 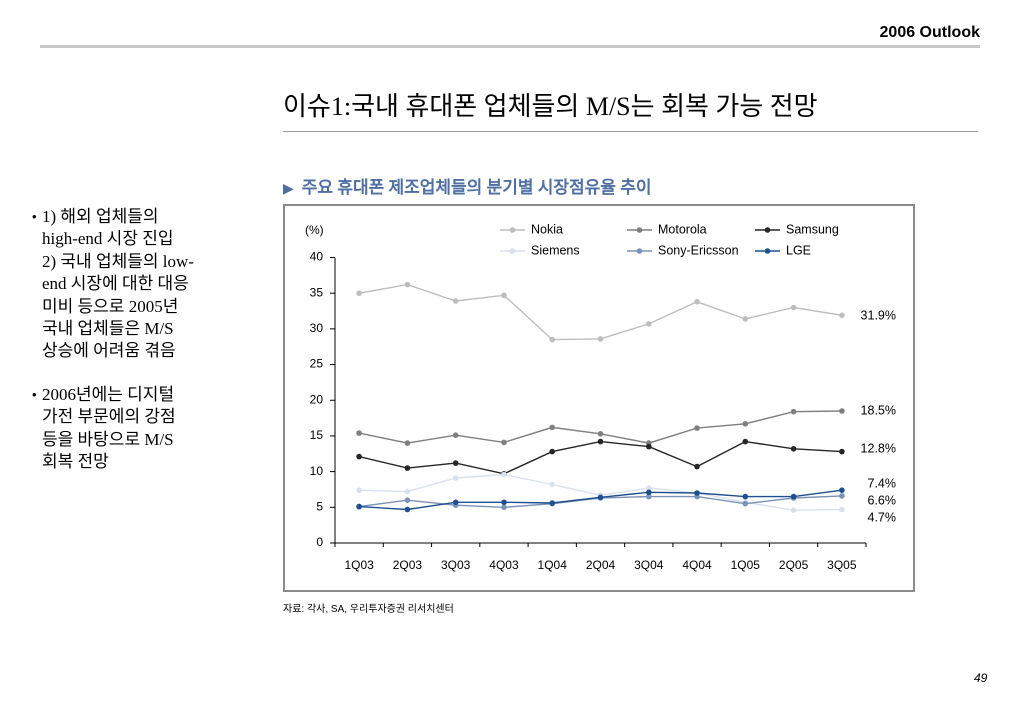 What do you see at coordinates (108, 239) in the screenshot?
I see `bullet-line: high-end 시장 진입` at bounding box center [108, 239].